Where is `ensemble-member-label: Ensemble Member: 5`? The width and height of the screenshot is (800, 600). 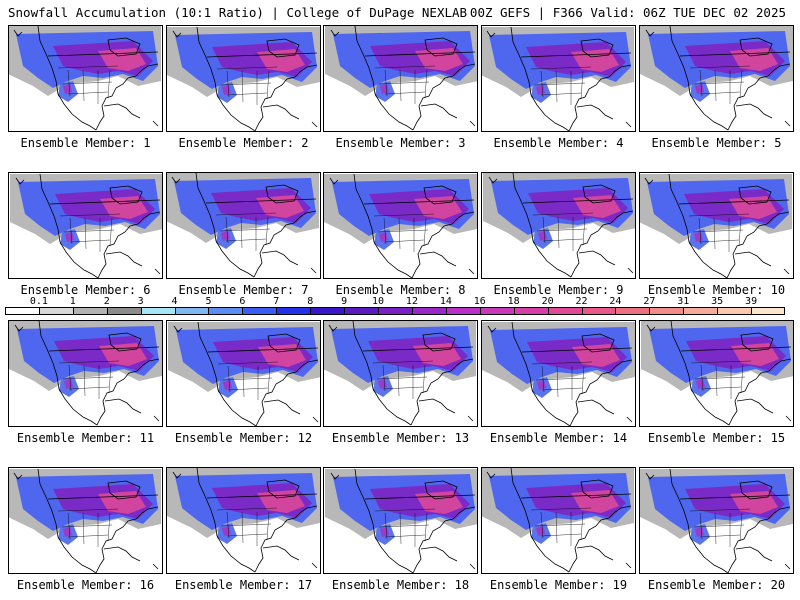
ensemble-member-label: Ensemble Member: 5 is located at coordinates (716, 143).